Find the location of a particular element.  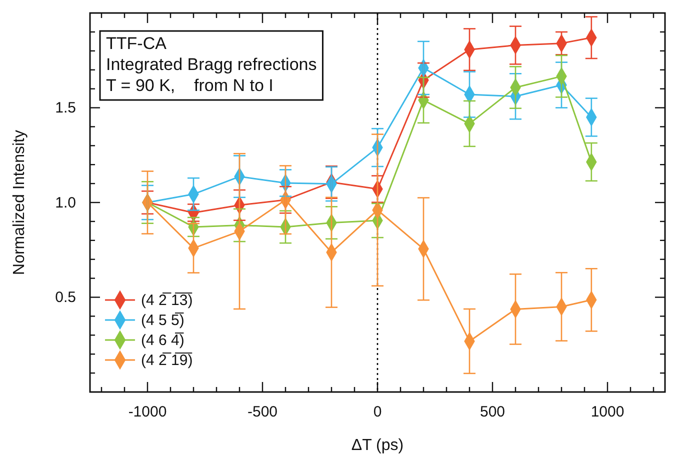

legend-label: (4 5 5̅) is located at coordinates (162, 320).